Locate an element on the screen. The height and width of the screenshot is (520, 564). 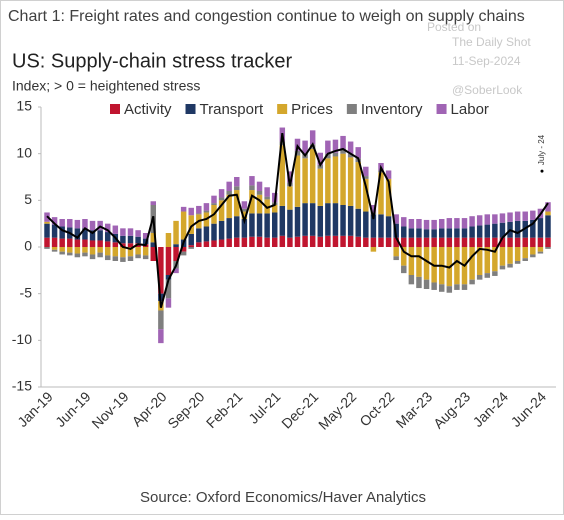
y-tick-label: 10 is located at coordinates (24, 152).